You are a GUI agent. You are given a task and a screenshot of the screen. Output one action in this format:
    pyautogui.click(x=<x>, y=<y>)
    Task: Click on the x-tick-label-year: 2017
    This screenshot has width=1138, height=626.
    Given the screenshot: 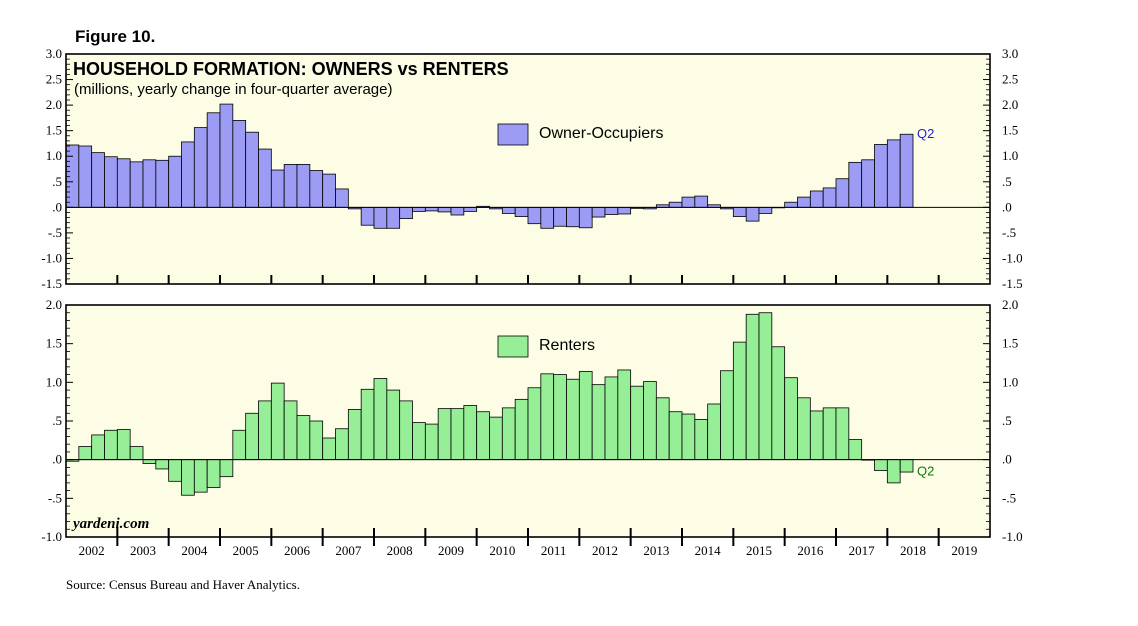 What is the action you would take?
    pyautogui.click(x=862, y=550)
    